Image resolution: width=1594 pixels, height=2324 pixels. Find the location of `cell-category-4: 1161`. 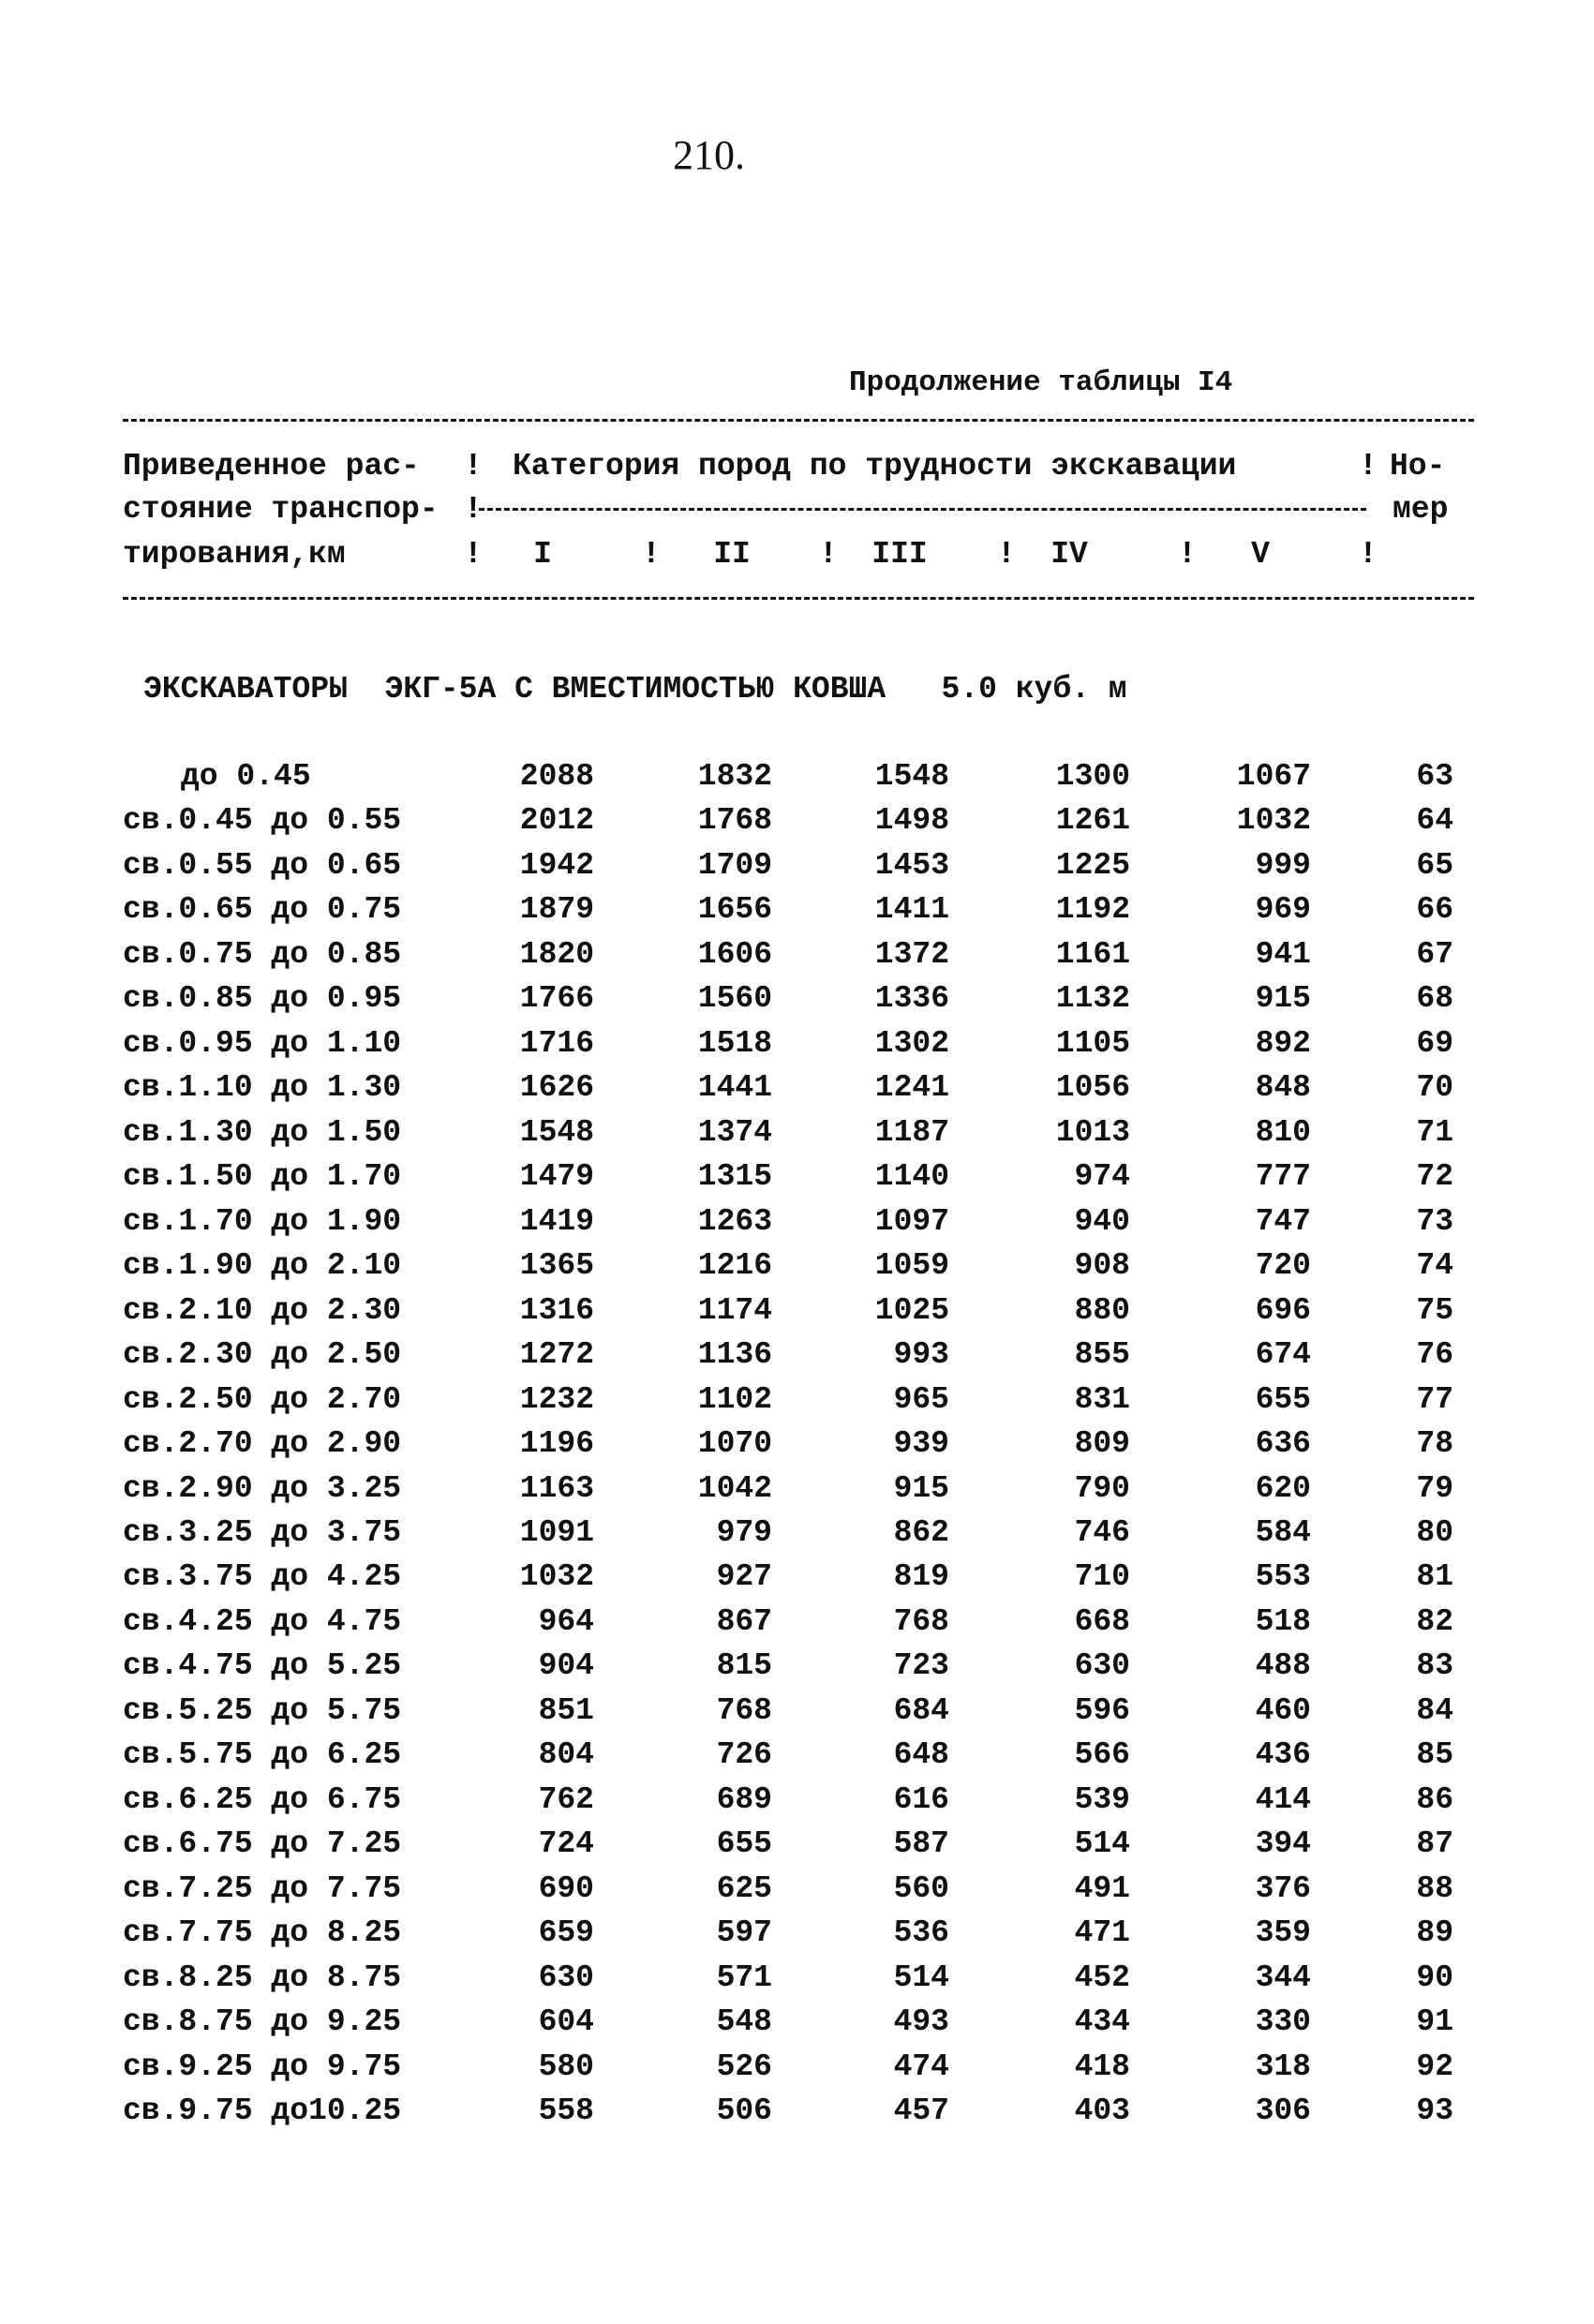

cell-category-4: 1161 is located at coordinates (1092, 954).